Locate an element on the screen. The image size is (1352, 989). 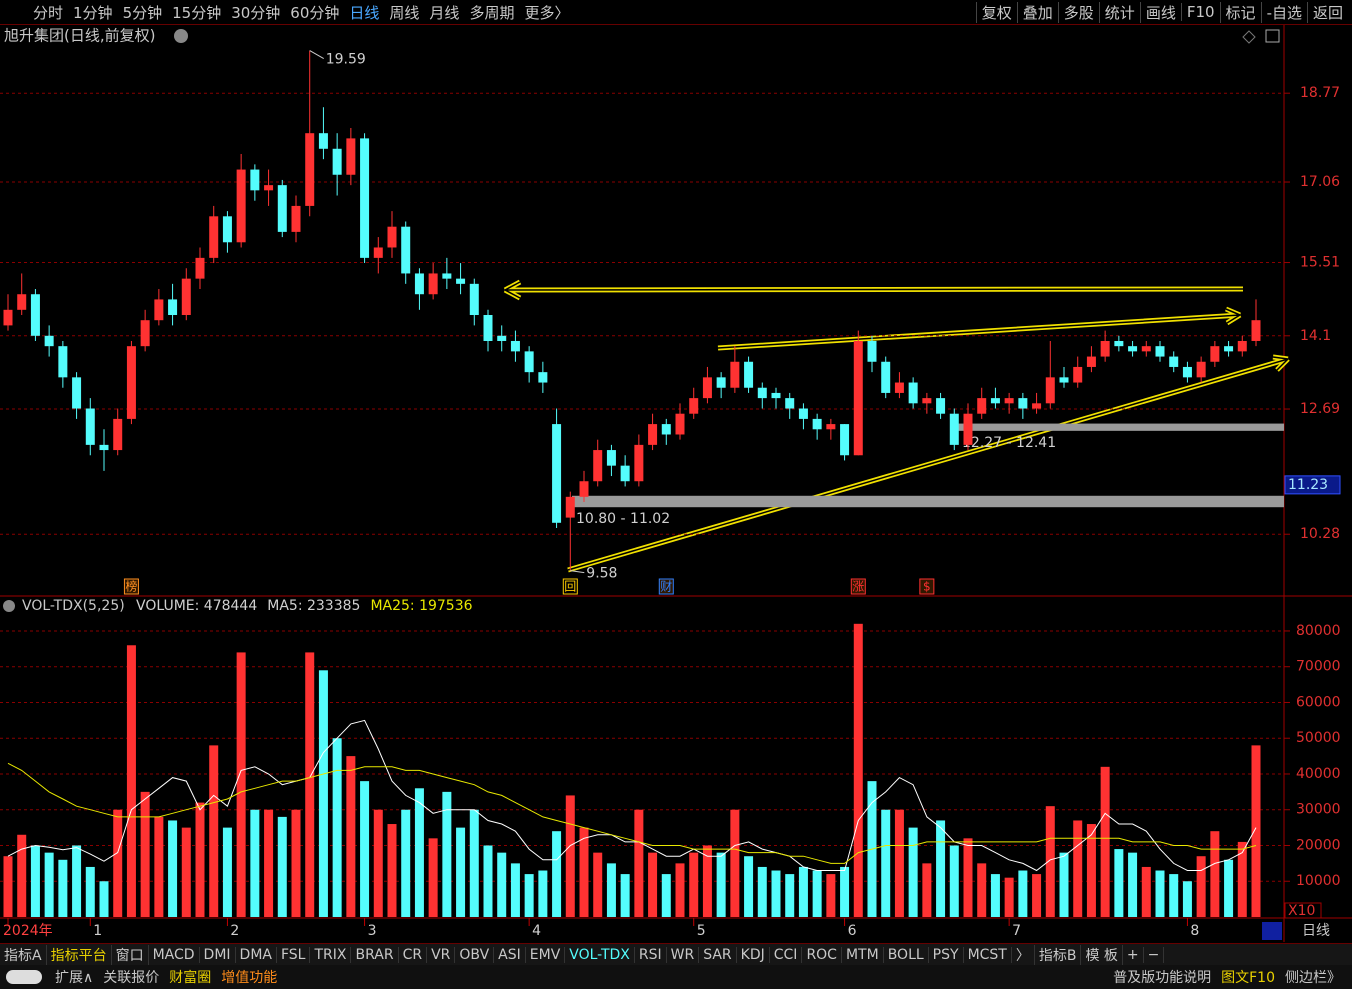
indicator-tab: RSI is located at coordinates (651, 954).